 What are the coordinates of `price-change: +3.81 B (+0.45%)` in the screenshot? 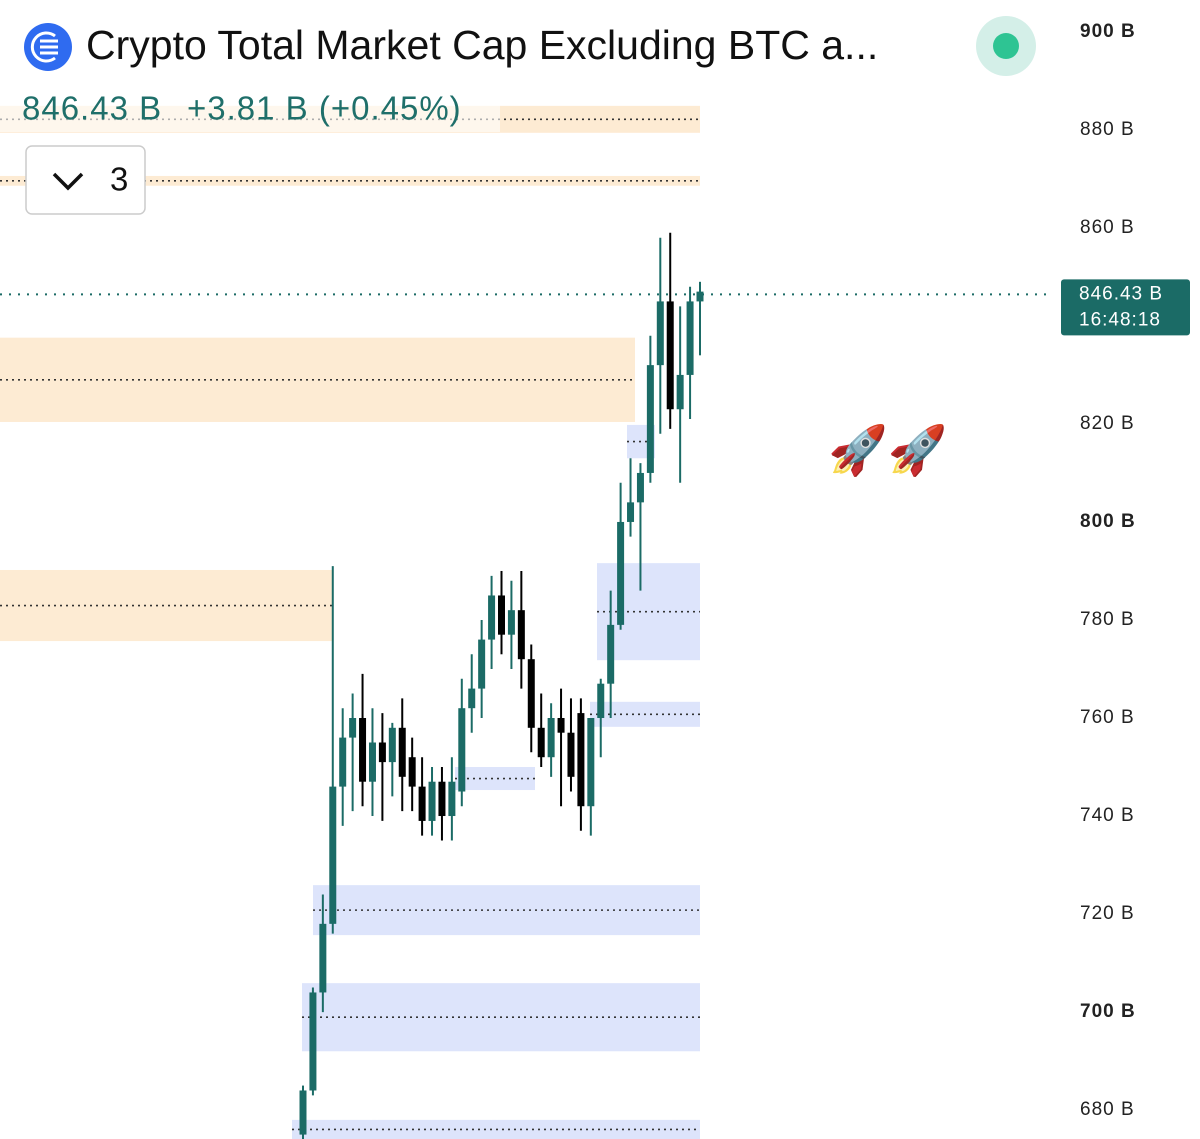 It's located at (324, 108).